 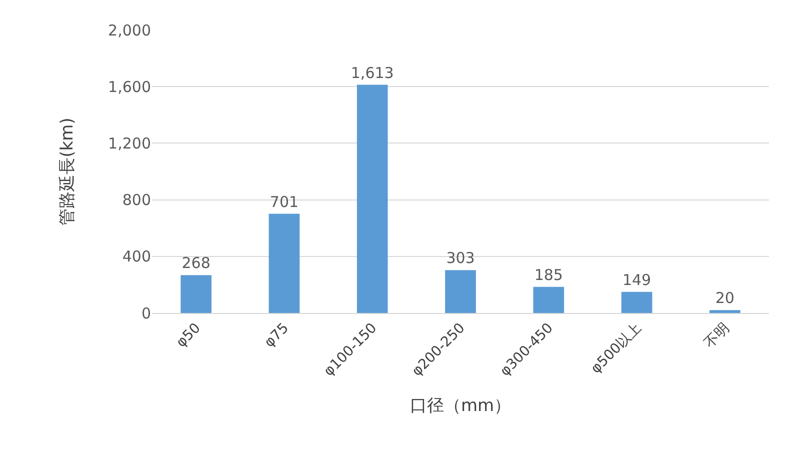 I want to click on x-tick-label: φ50, so click(x=188, y=335).